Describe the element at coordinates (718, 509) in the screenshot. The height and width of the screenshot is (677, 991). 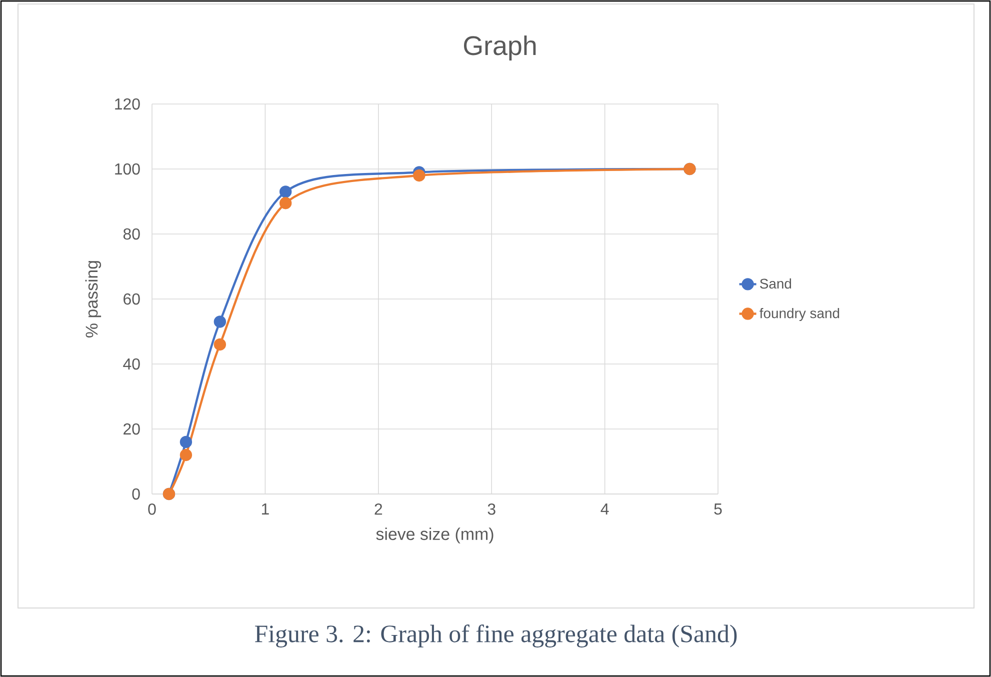
I see `x-tick-label: 5` at that location.